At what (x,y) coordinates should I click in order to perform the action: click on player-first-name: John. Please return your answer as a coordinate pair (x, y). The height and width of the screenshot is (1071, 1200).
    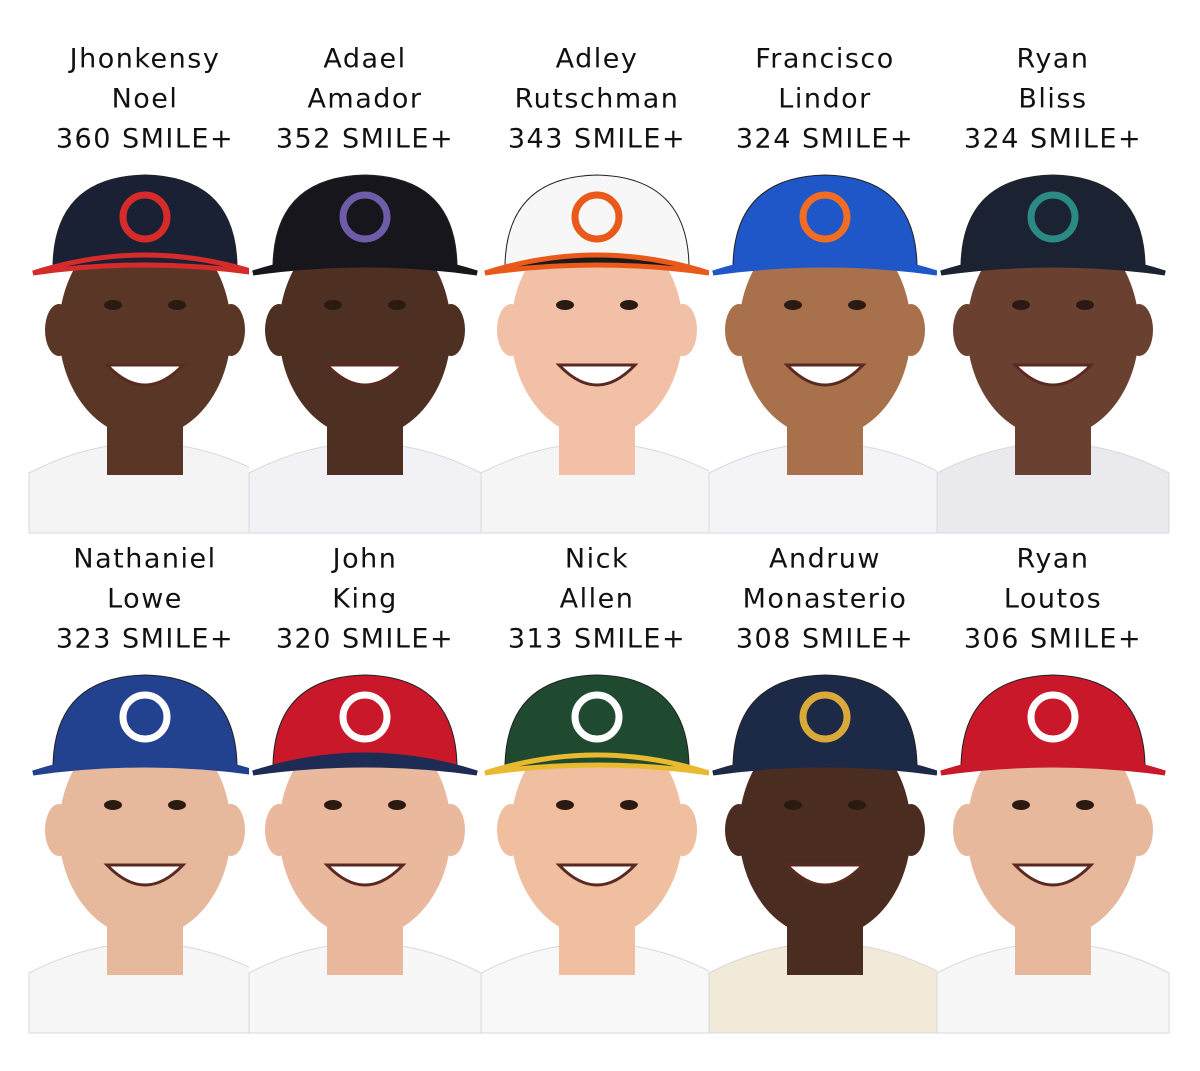
    Looking at the image, I should click on (364, 559).